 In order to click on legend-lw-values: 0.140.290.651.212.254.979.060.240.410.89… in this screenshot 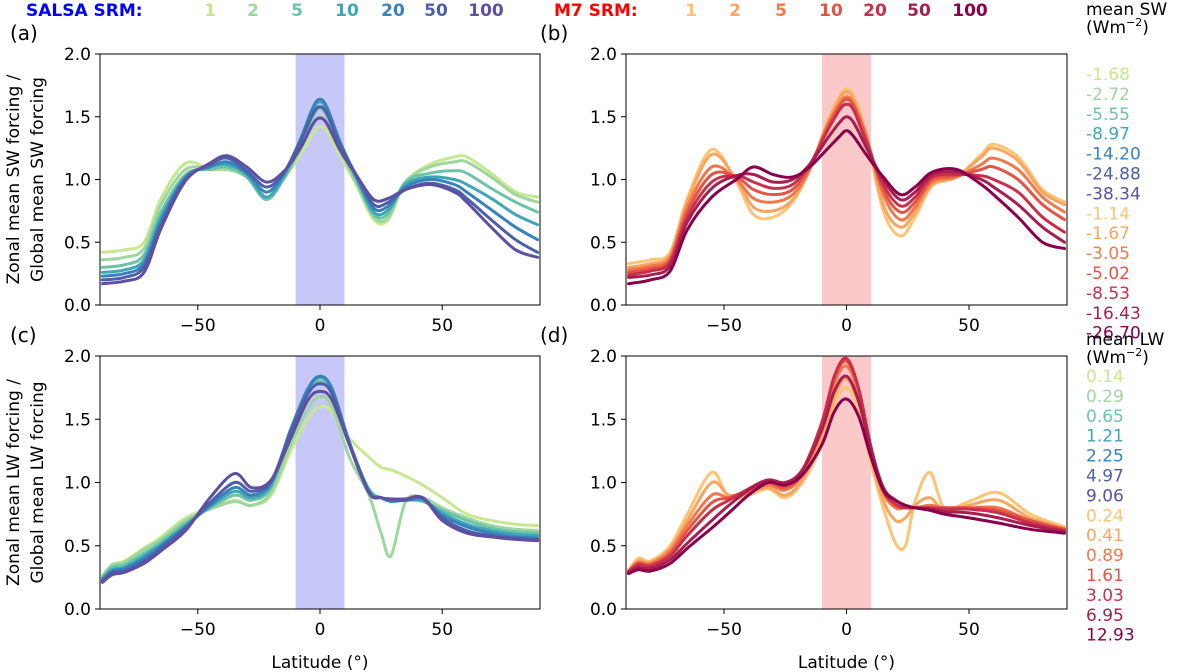, I will do `click(1110, 506)`.